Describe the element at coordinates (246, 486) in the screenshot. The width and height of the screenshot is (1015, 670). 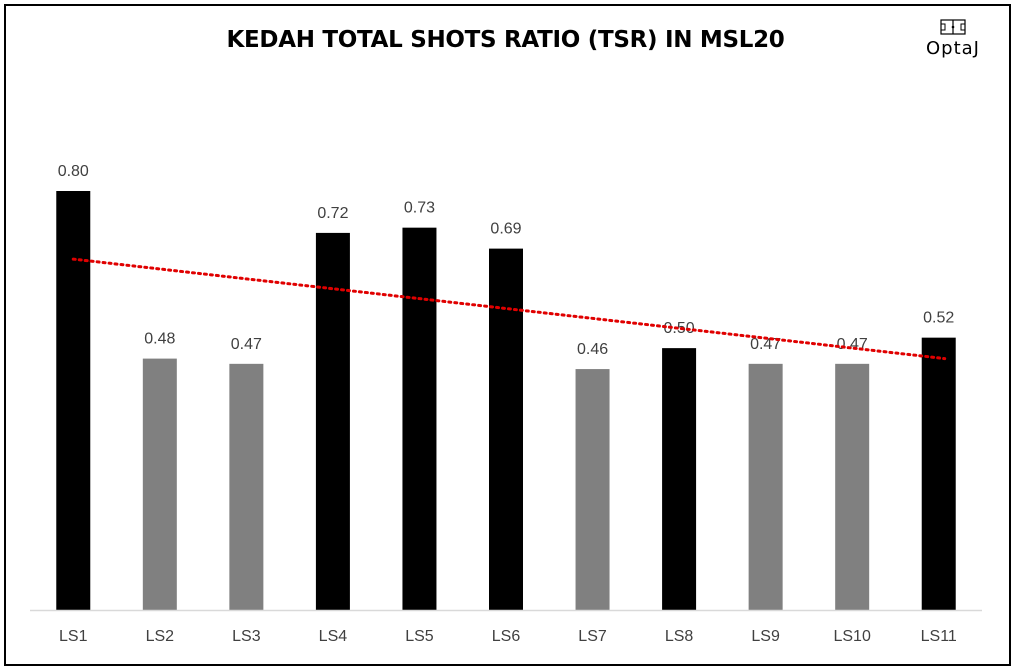
I see `bar-ls3` at that location.